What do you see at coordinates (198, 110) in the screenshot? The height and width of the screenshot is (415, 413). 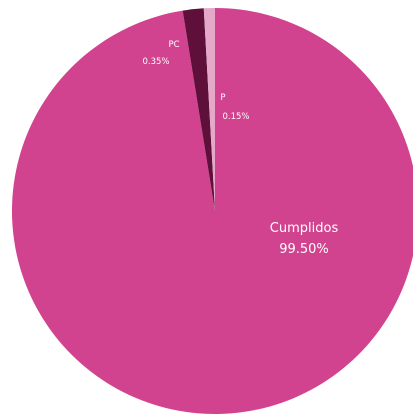 I see `pie-slice-pc` at bounding box center [198, 110].